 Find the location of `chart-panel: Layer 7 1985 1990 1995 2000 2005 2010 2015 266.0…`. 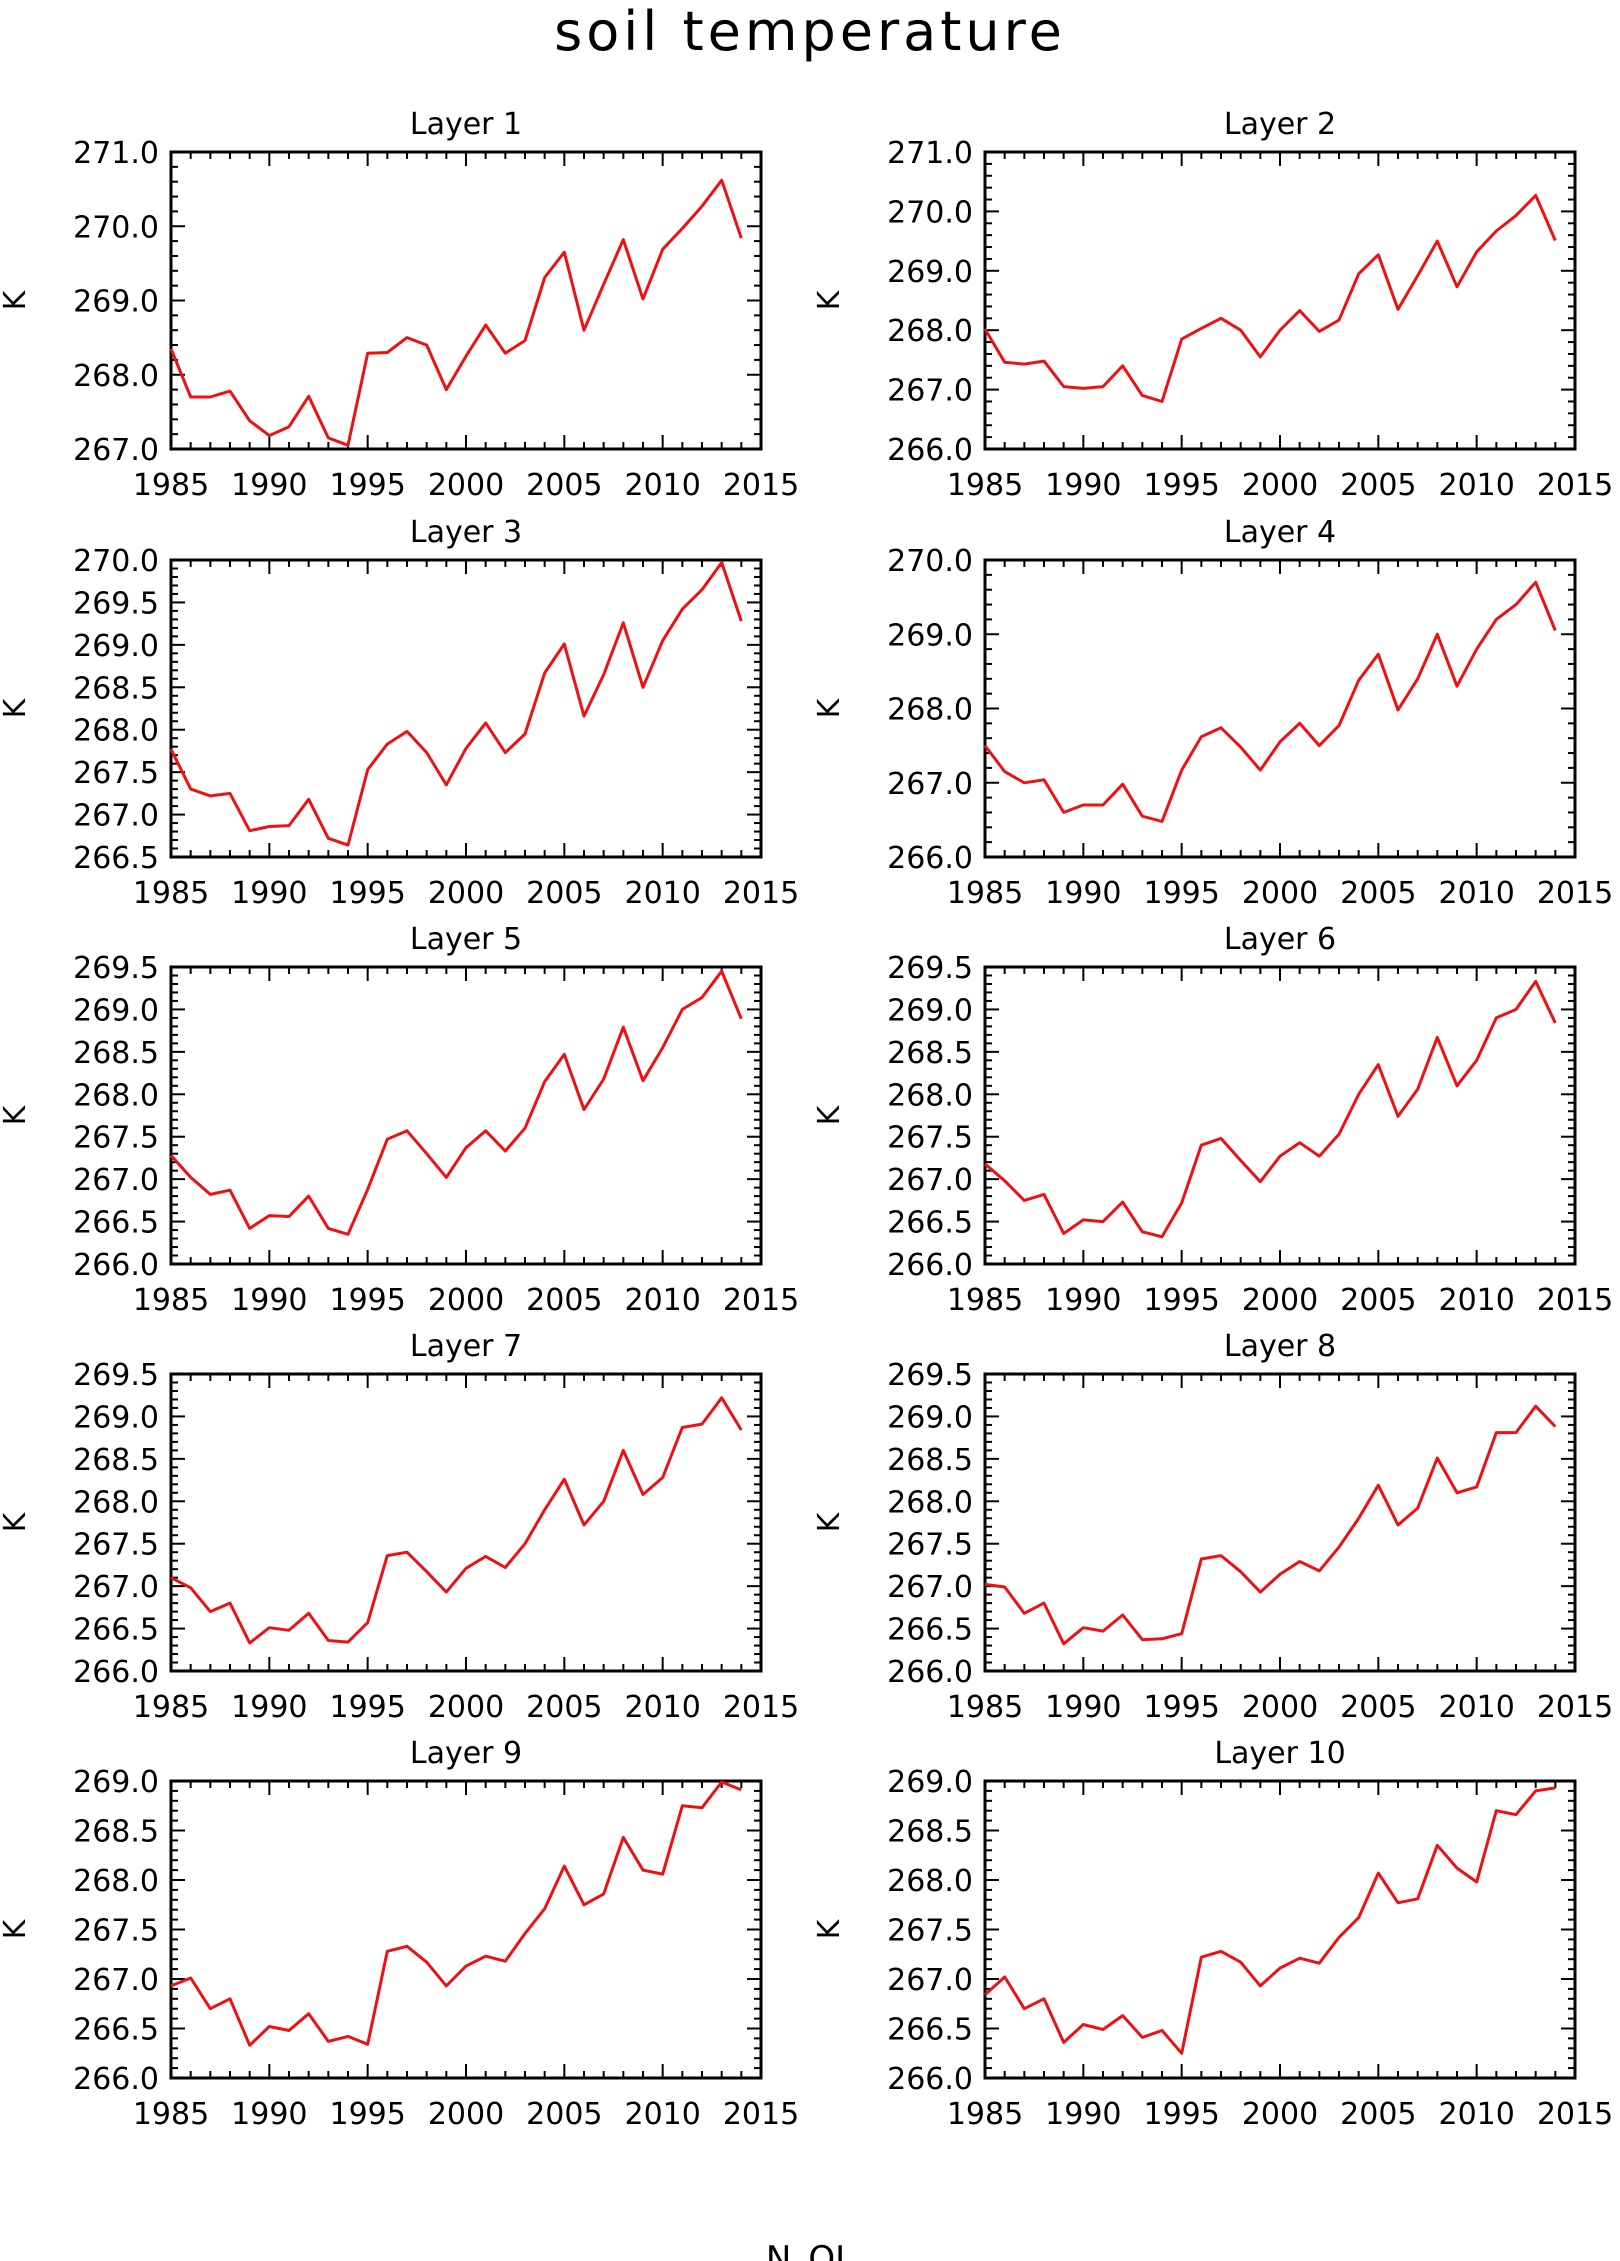

chart-panel: Layer 7 1985 1990 1995 2000 2005 2010 2015 266.0… is located at coordinates (399, 1527).